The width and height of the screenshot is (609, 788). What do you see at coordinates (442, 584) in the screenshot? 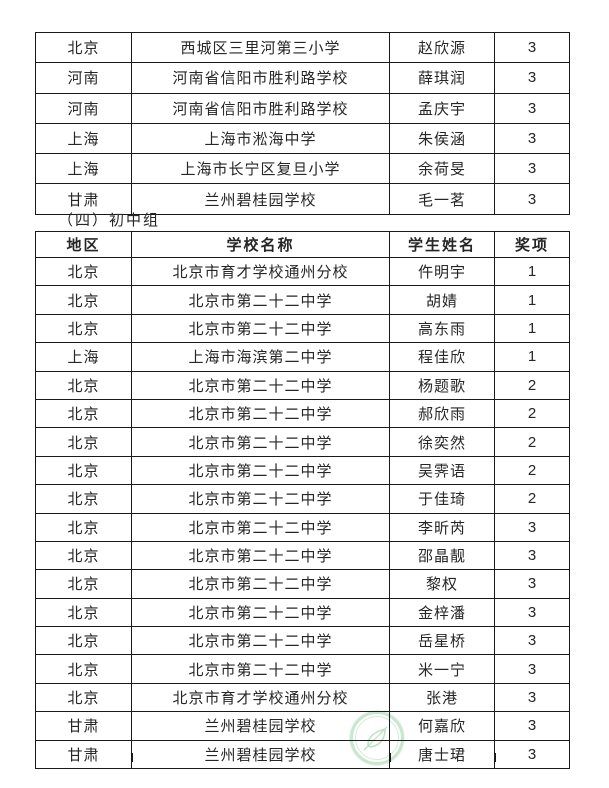
I see `cell-student: 黎权` at bounding box center [442, 584].